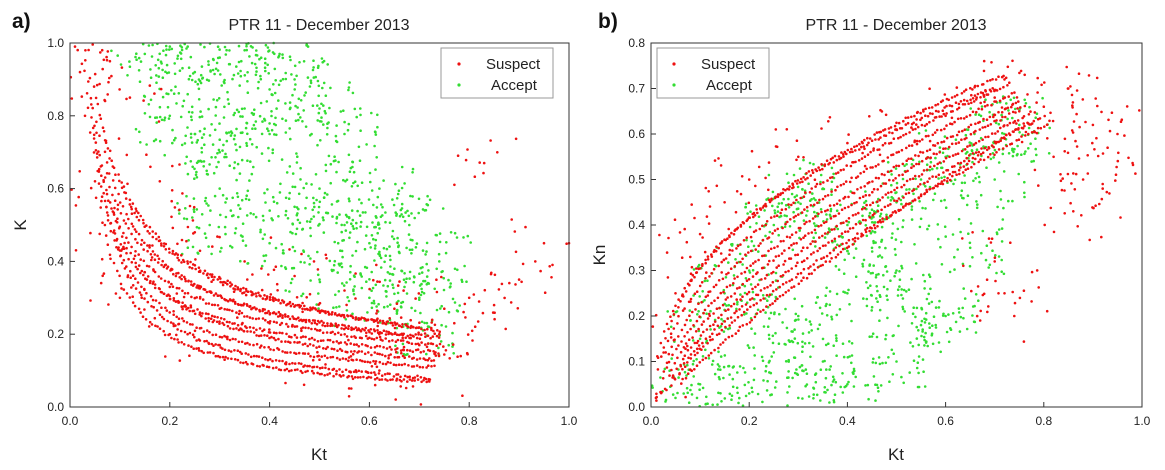  What do you see at coordinates (497, 73) in the screenshot?
I see `panel-a-legend-box` at bounding box center [497, 73].